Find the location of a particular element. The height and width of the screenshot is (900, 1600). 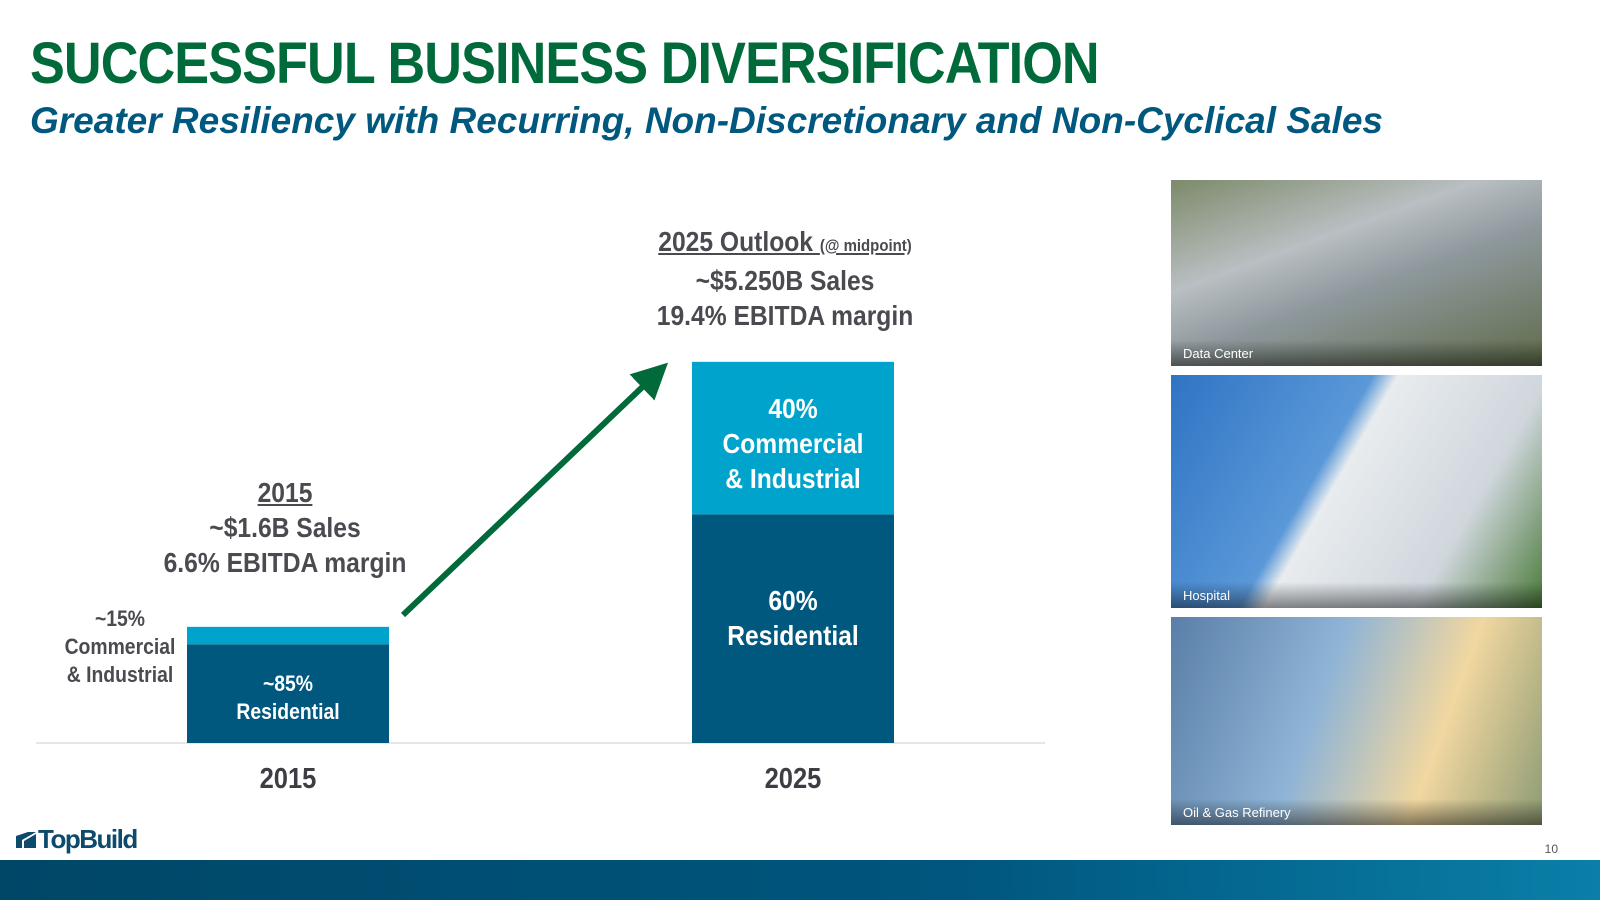

res-2015-label: ~85% Residential is located at coordinates (288, 697).